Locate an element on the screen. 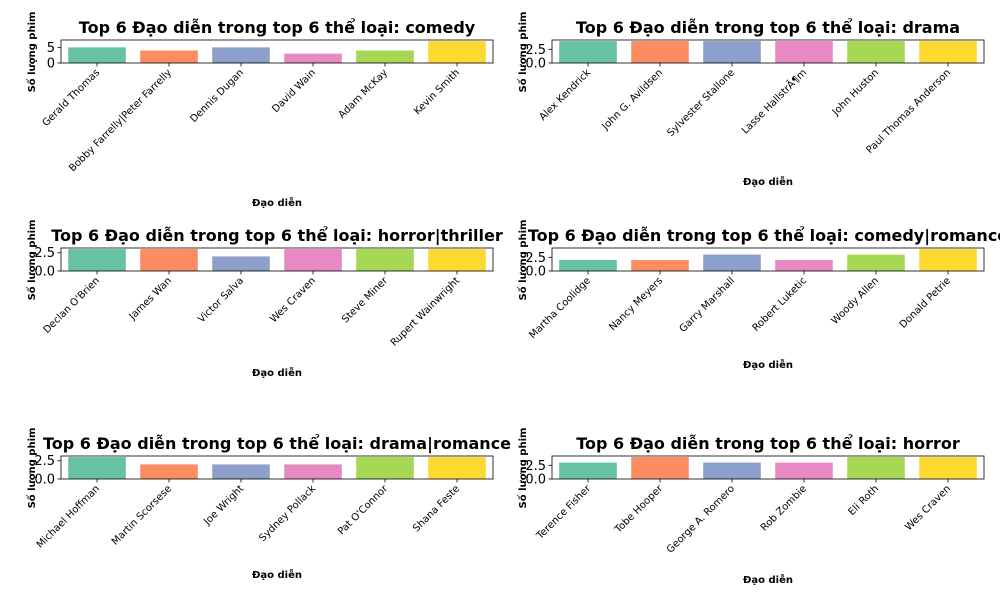 This screenshot has height=600, width=1000. x-tick-label: Steve Miner is located at coordinates (365, 300).